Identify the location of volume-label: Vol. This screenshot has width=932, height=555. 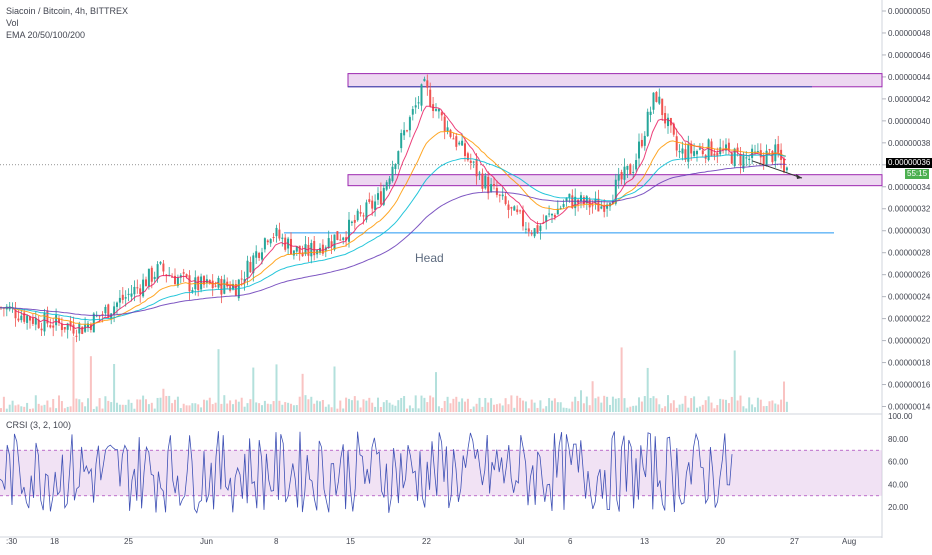
(12, 23).